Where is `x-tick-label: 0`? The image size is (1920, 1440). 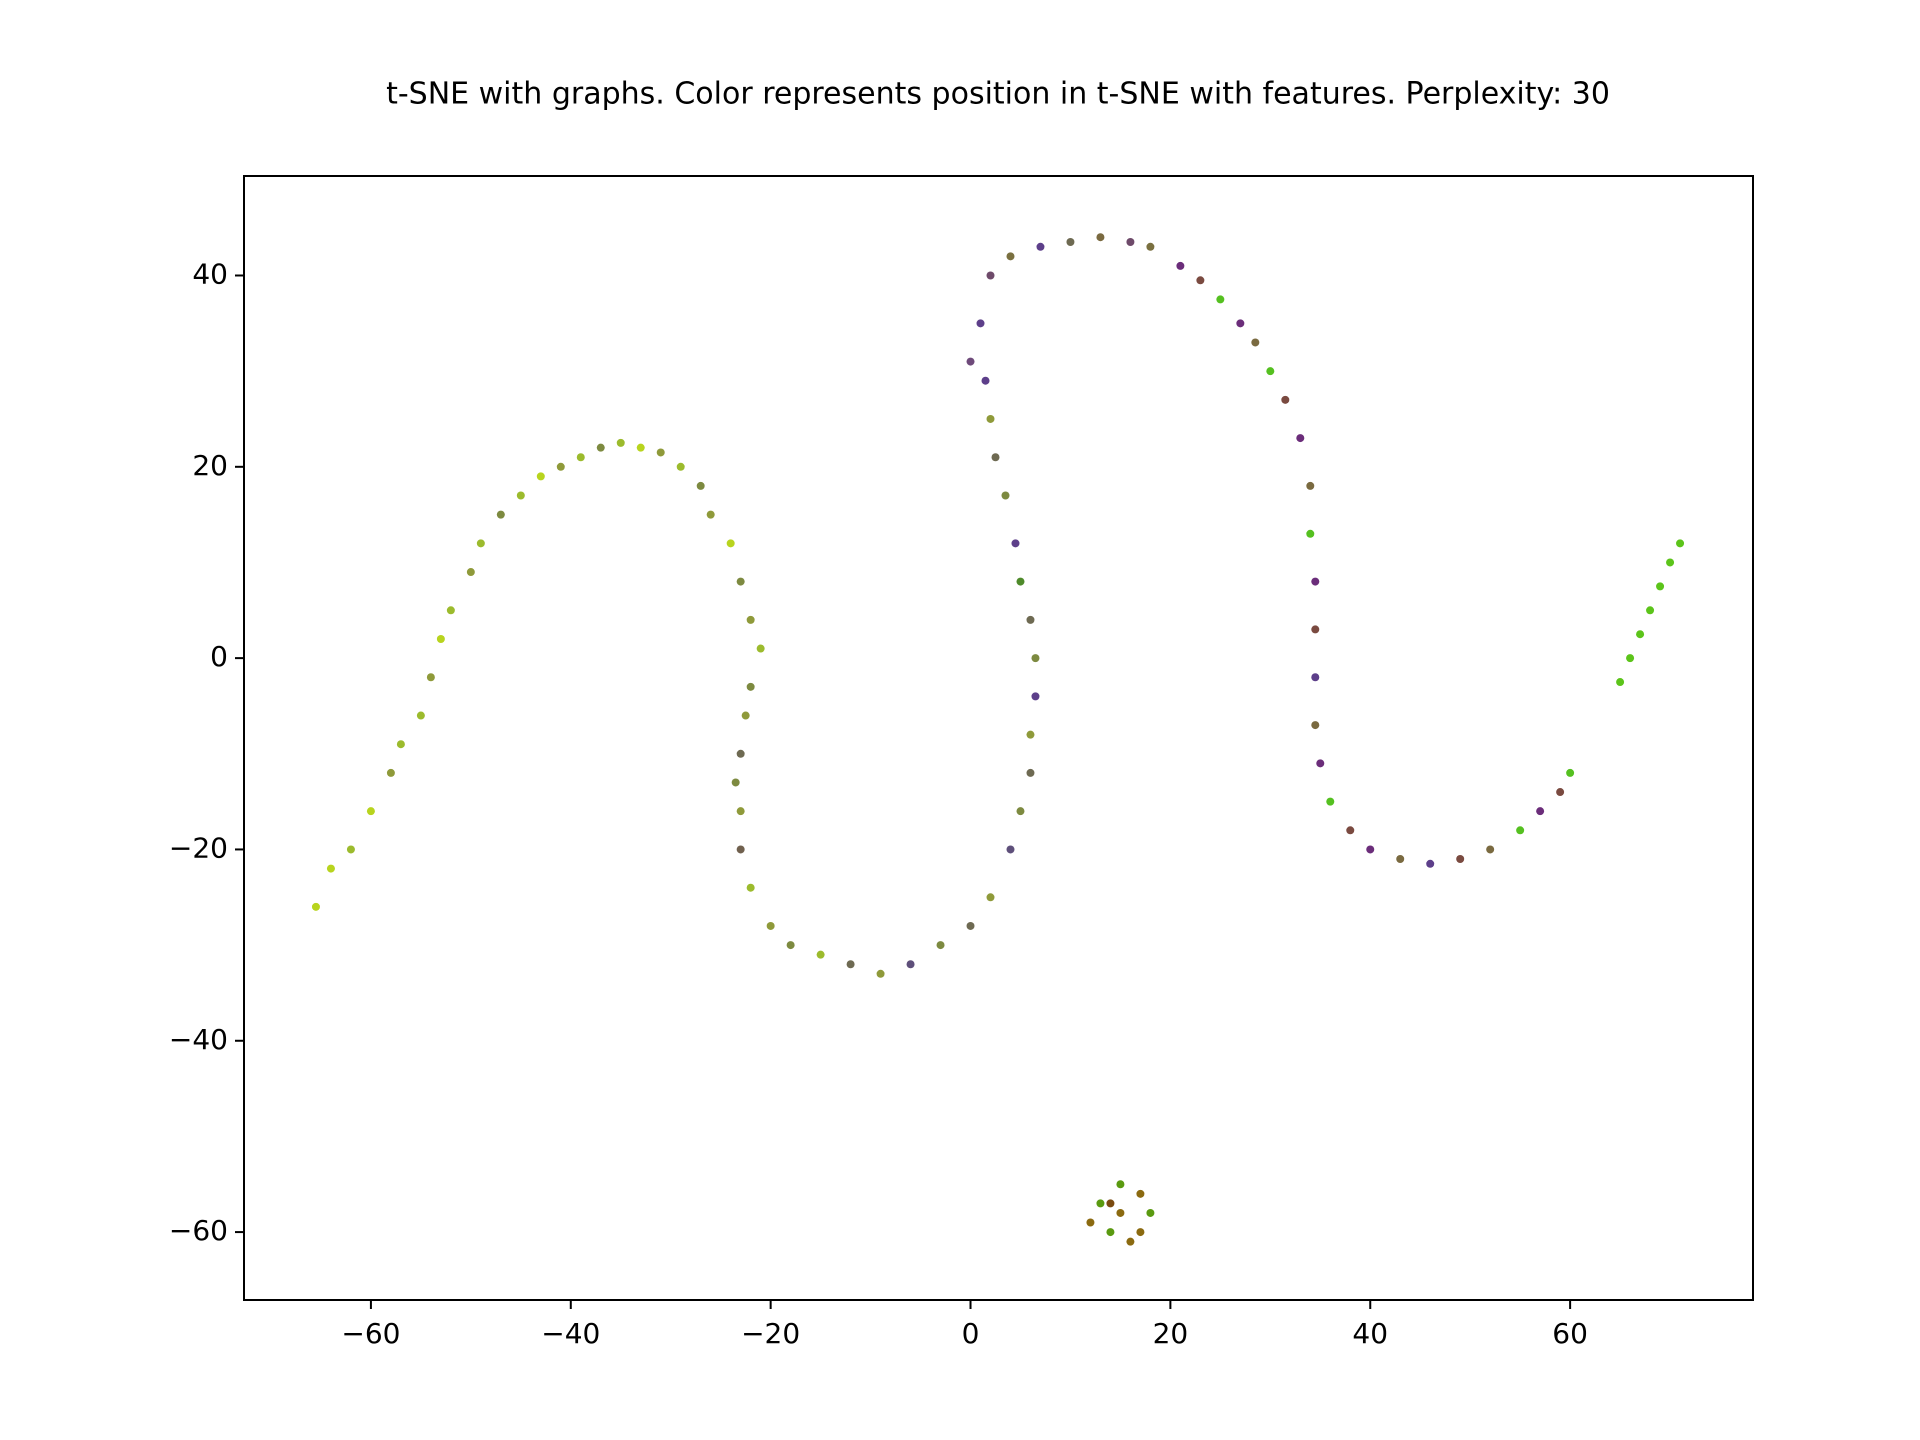
x-tick-label: 0 is located at coordinates (971, 1333).